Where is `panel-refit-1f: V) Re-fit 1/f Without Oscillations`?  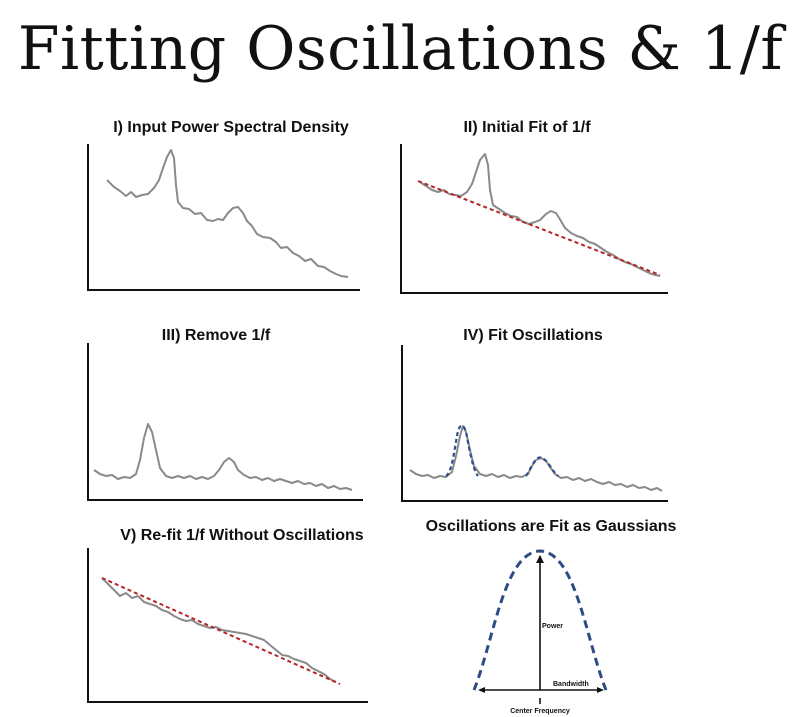
panel-refit-1f: V) Re-fit 1/f Without Oscillations is located at coordinates (227, 615).